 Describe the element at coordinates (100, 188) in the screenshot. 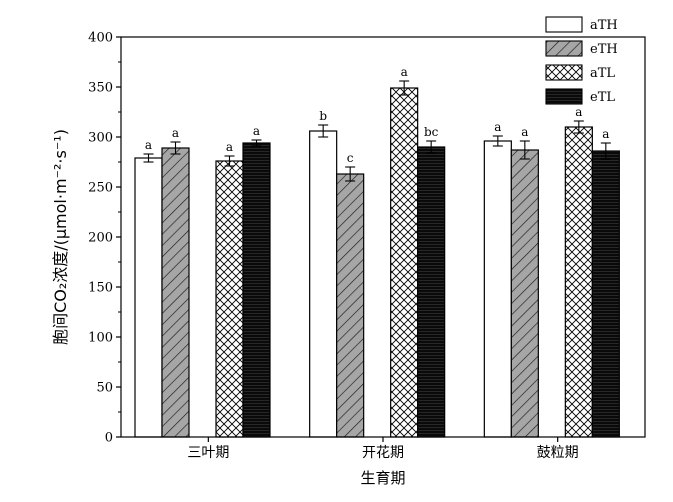

I see `y-tick-label: 250` at that location.